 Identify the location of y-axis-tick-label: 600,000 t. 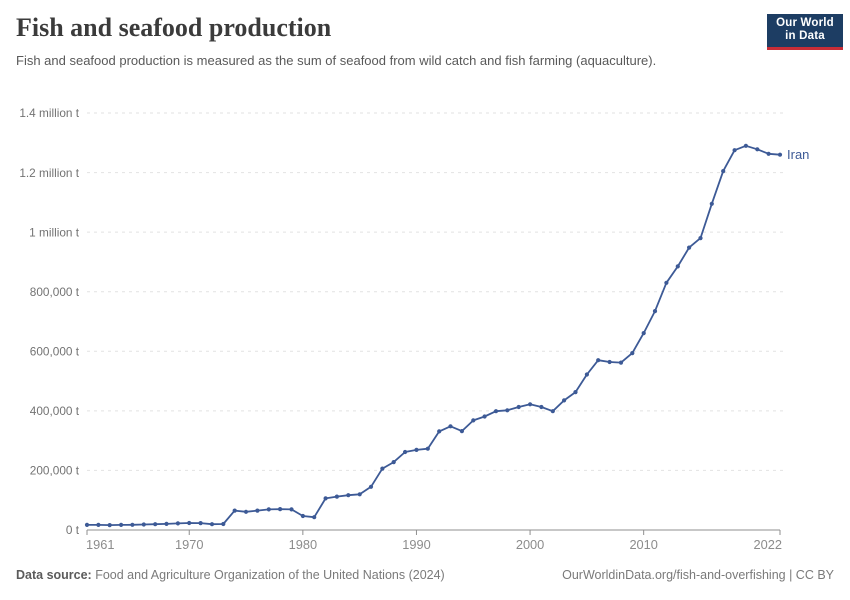
(55, 351).